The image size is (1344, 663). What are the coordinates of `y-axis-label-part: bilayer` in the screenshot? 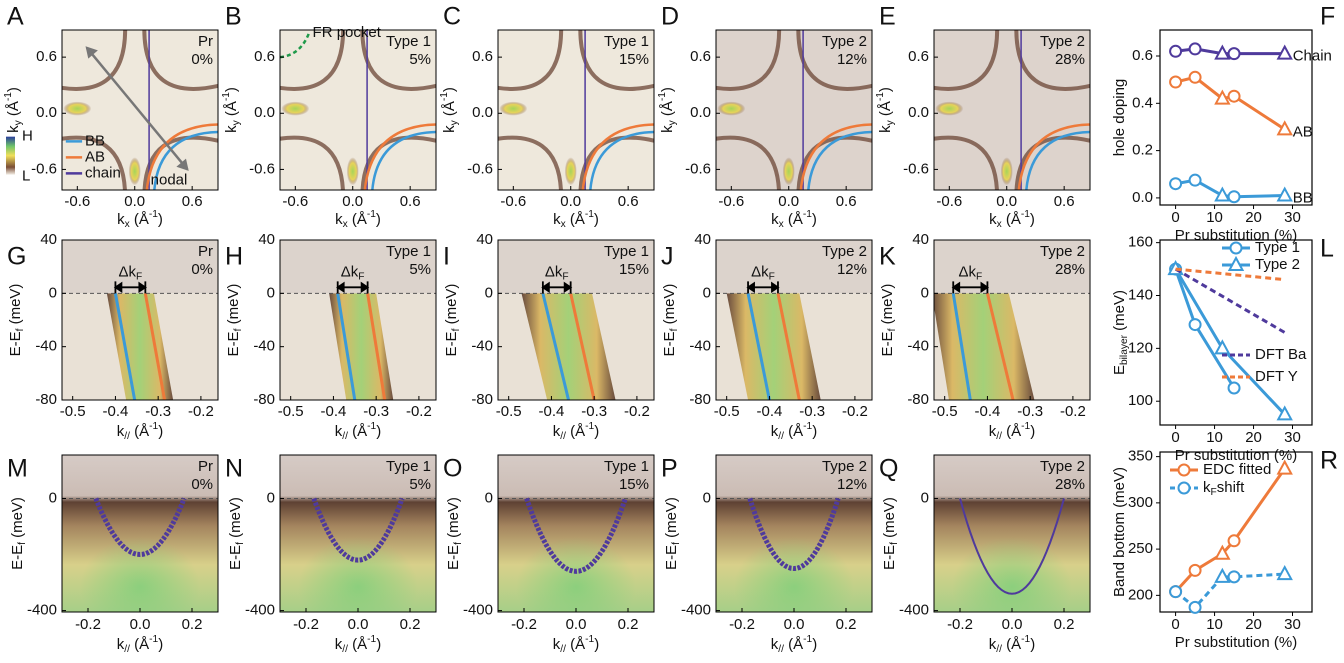 It's located at (1124, 349).